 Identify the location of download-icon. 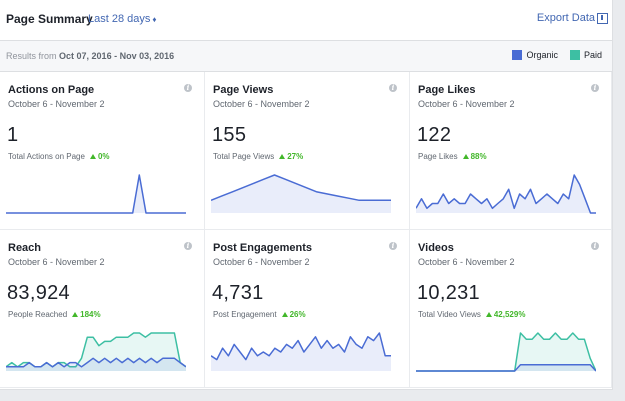
(602, 18).